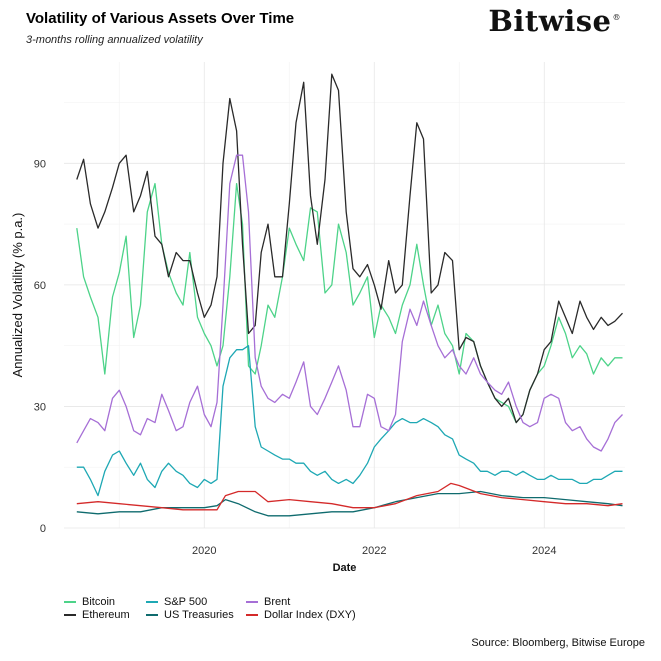  Describe the element at coordinates (106, 615) in the screenshot. I see `legend-label: Ethereum` at that location.